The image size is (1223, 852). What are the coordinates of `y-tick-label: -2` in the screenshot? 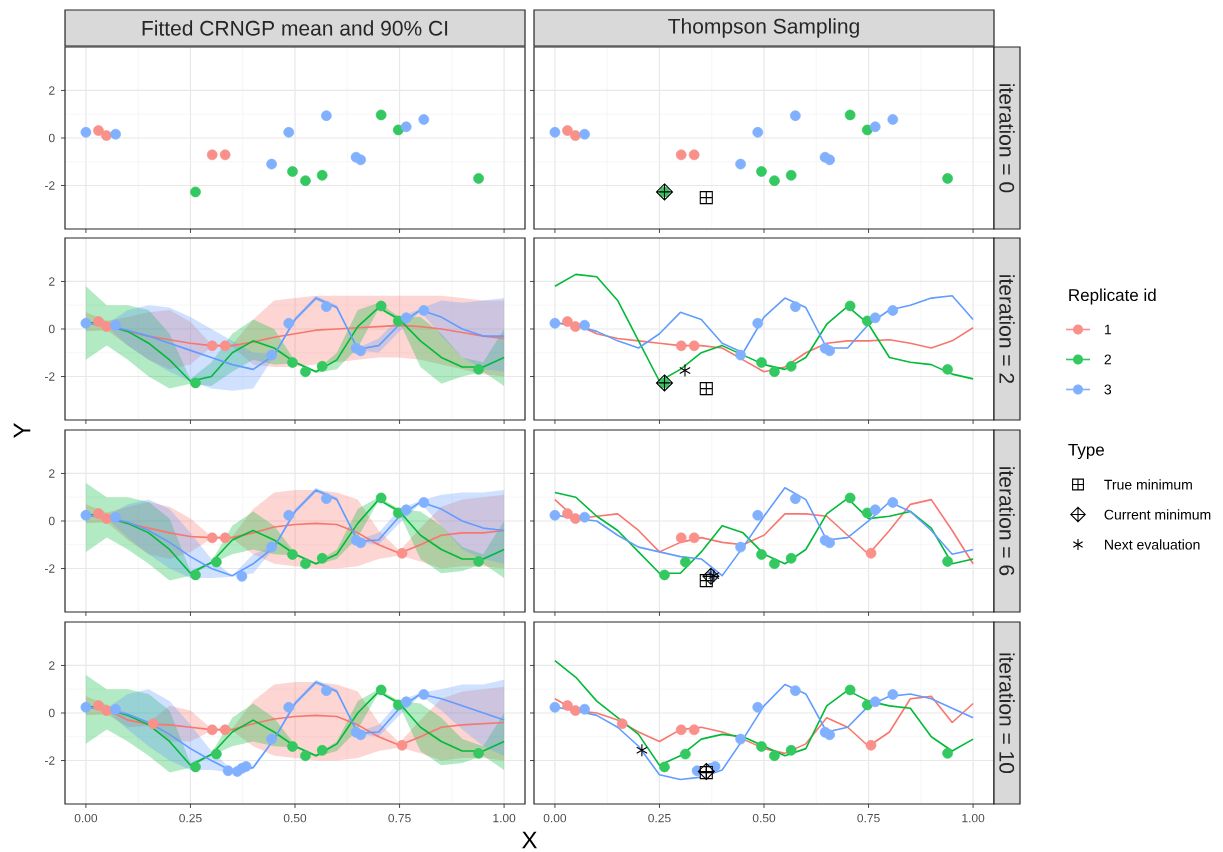 It's located at (49, 376).